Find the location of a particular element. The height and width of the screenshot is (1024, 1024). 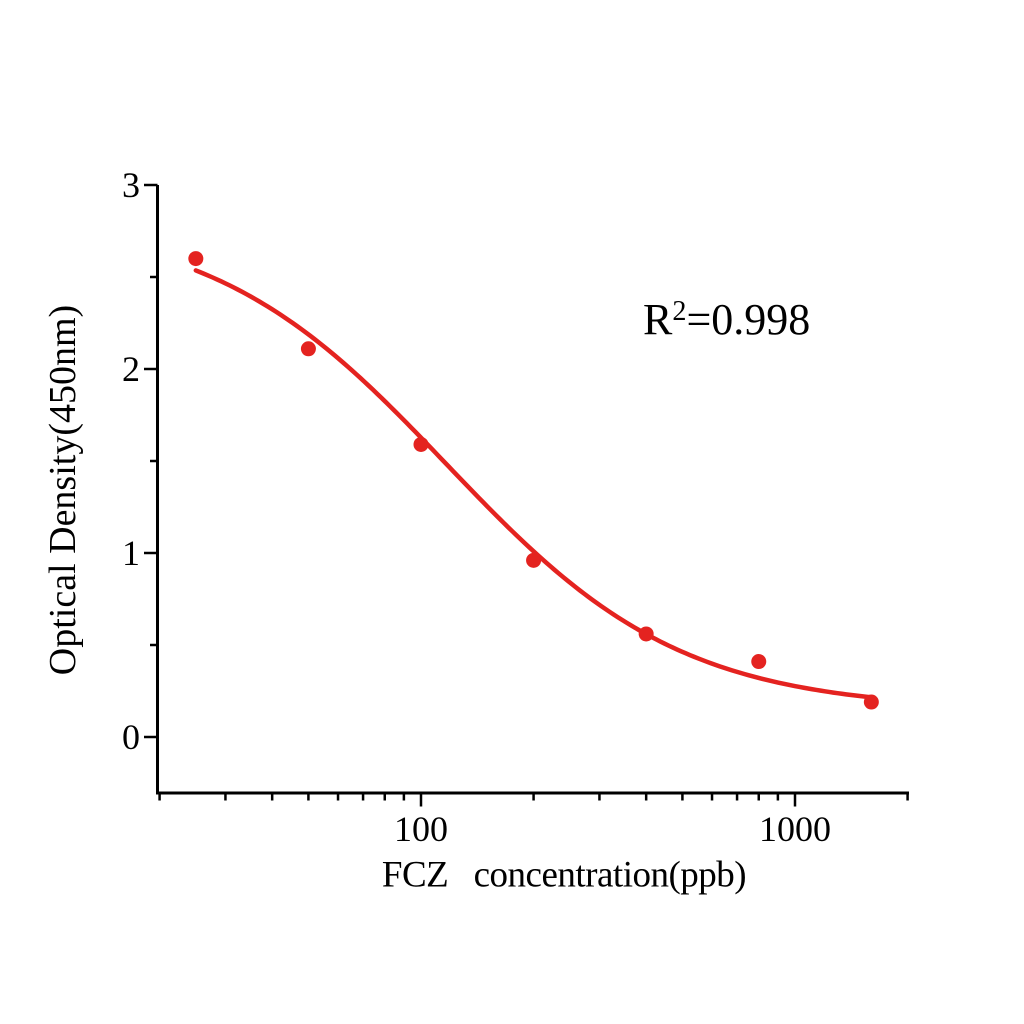

y-axis-tick-label: 2 is located at coordinates (131, 369).